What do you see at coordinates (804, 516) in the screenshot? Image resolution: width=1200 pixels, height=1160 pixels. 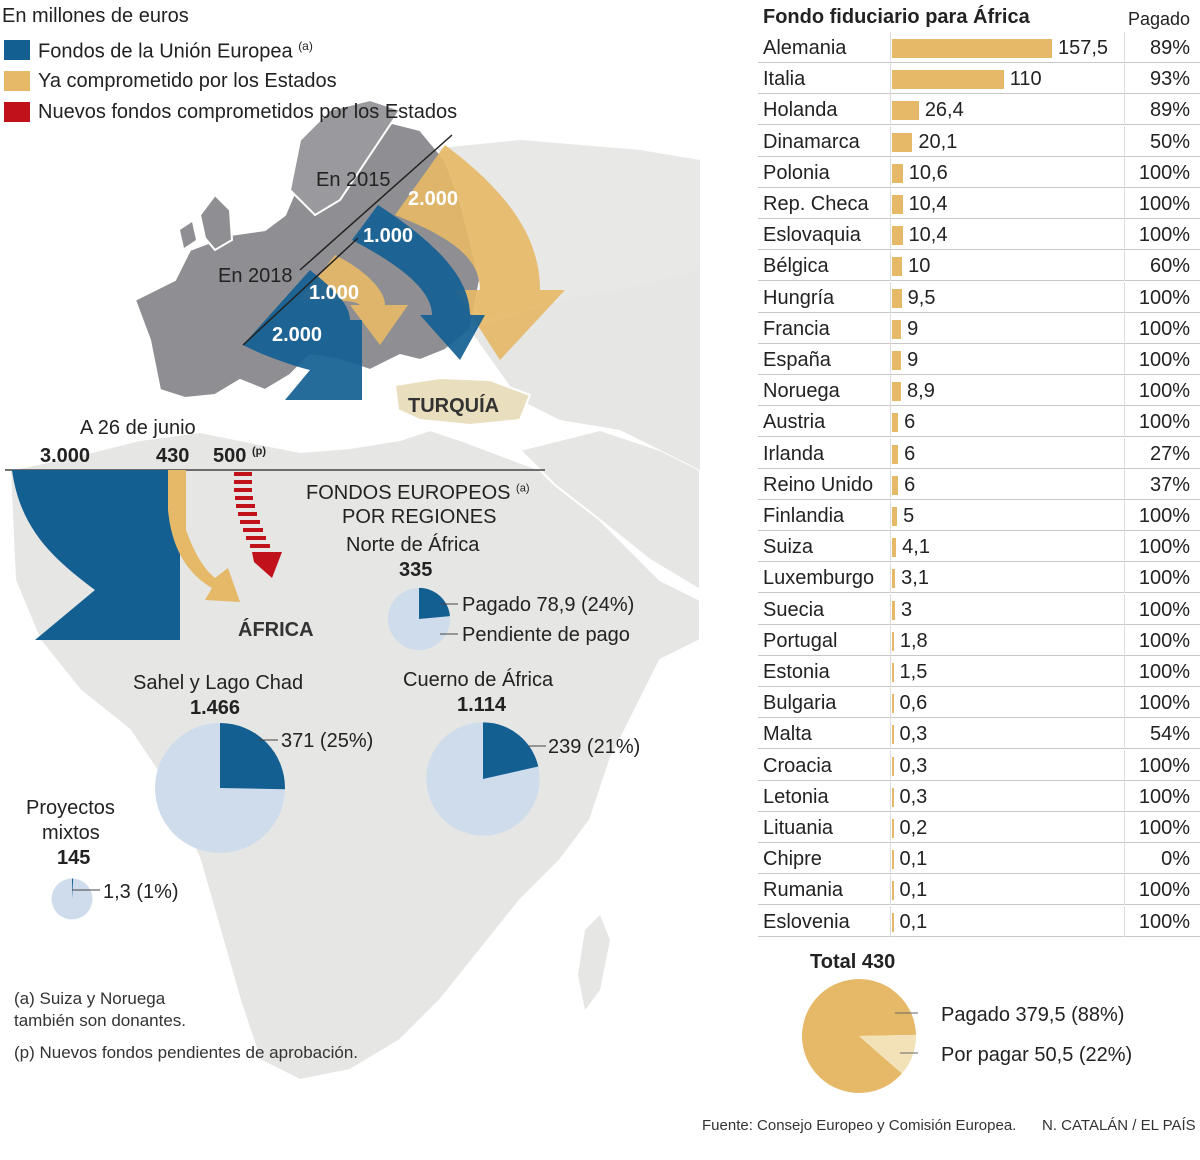 I see `country-name: Finlandia` at bounding box center [804, 516].